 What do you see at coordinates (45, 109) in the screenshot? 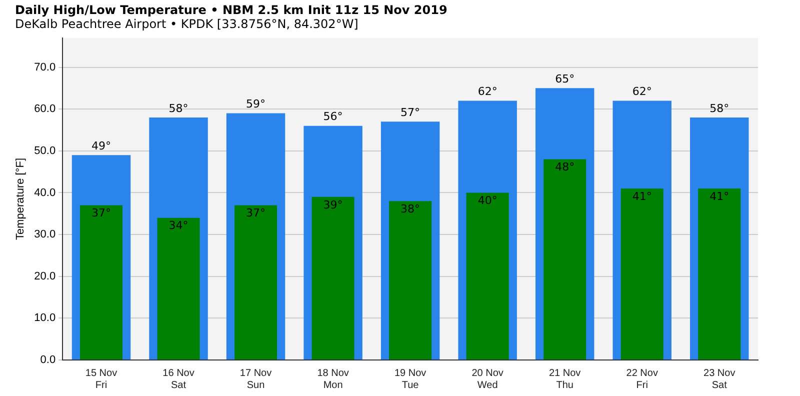
I see `y-tick-label: 60.0` at bounding box center [45, 109].